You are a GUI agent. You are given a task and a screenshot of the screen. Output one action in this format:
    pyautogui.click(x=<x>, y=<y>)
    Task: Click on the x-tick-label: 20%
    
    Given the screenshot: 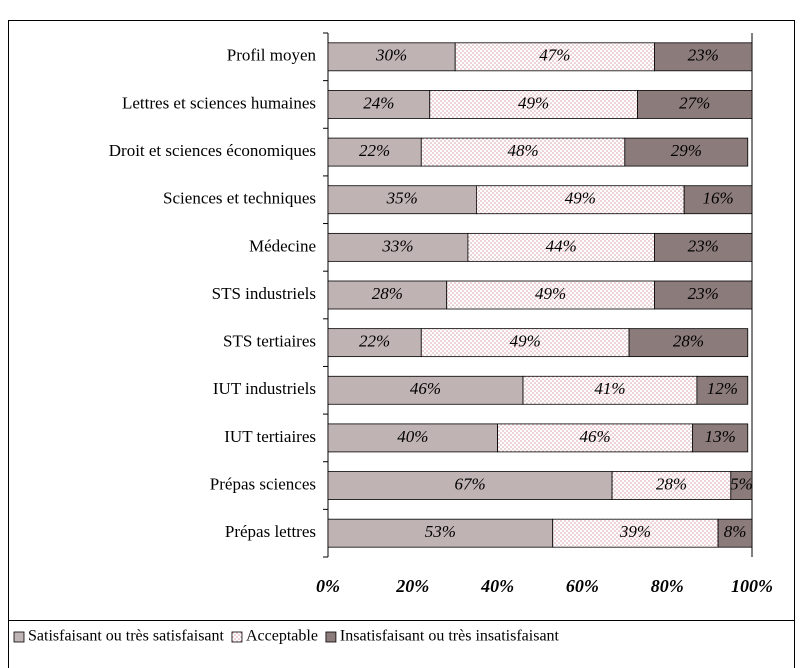 What is the action you would take?
    pyautogui.click(x=412, y=586)
    